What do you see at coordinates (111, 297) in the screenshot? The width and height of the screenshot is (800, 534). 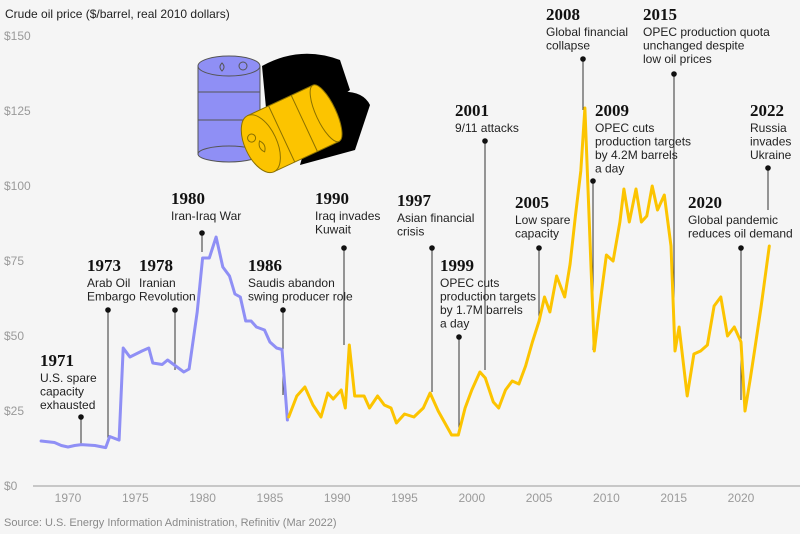 I see `annotation-text: Embargo` at bounding box center [111, 297].